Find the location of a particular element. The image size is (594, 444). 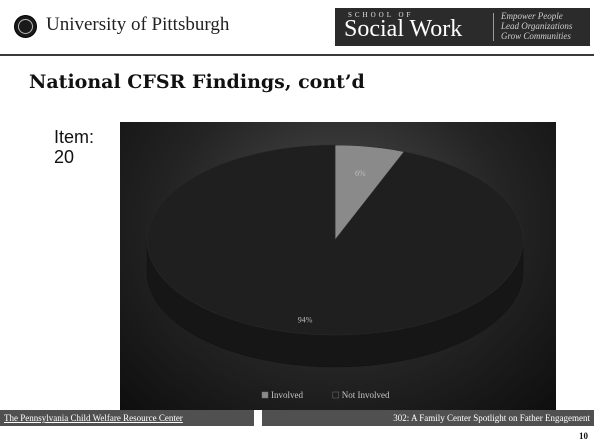

school-of-label: SCHOOL OF is located at coordinates (381, 15).